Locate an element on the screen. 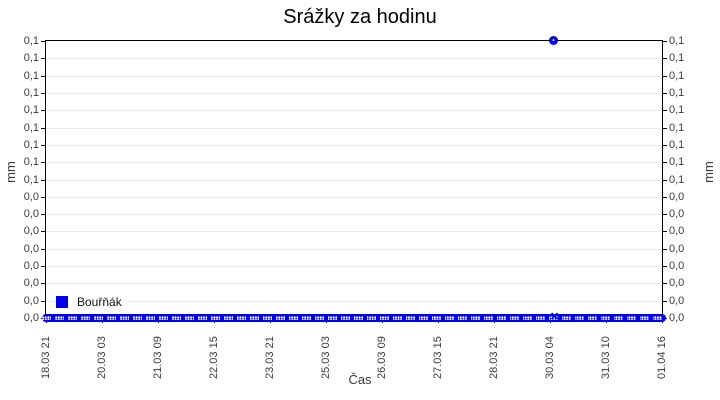 This screenshot has width=720, height=400. zero-value-series-band is located at coordinates (354, 318).